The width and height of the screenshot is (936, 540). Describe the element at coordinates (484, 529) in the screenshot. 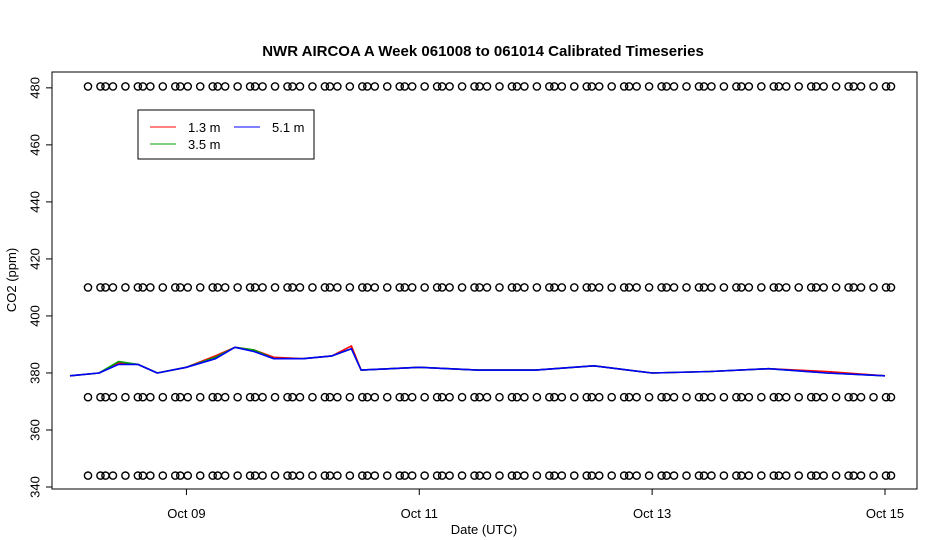

I see `x-axis-label: Date (UTC)` at that location.